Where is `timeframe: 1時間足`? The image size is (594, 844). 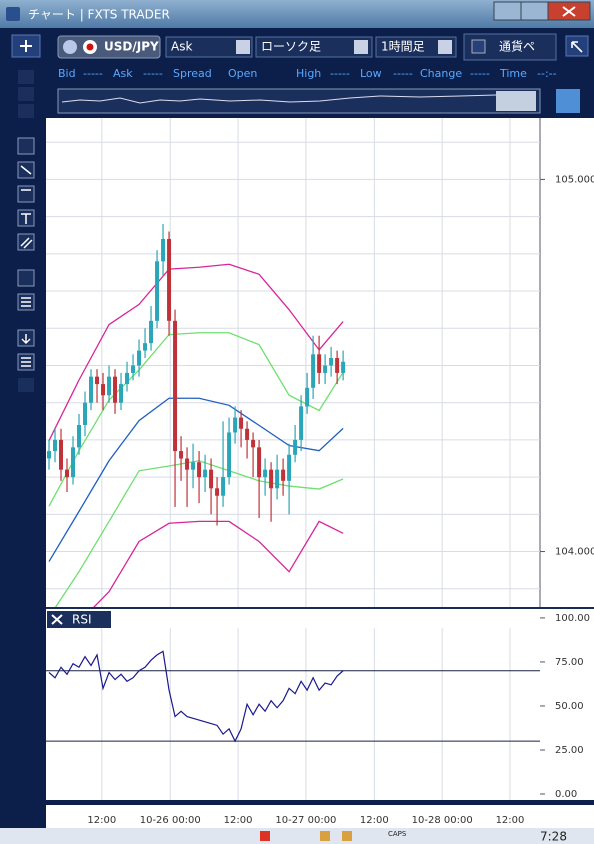
timeframe: 1時間足 is located at coordinates (403, 47).